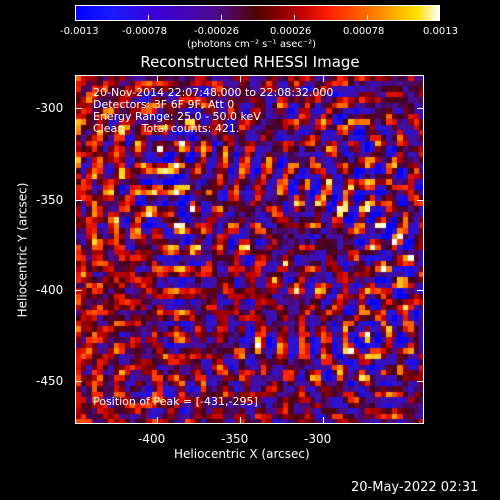  Describe the element at coordinates (364, 31) in the screenshot. I see `colorbar-tick-label: 0.00078` at that location.